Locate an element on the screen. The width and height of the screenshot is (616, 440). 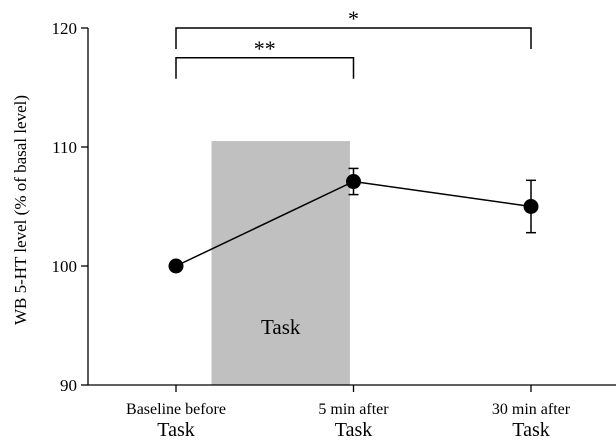
x-tick-label-line1: 30 min after is located at coordinates (531, 409).